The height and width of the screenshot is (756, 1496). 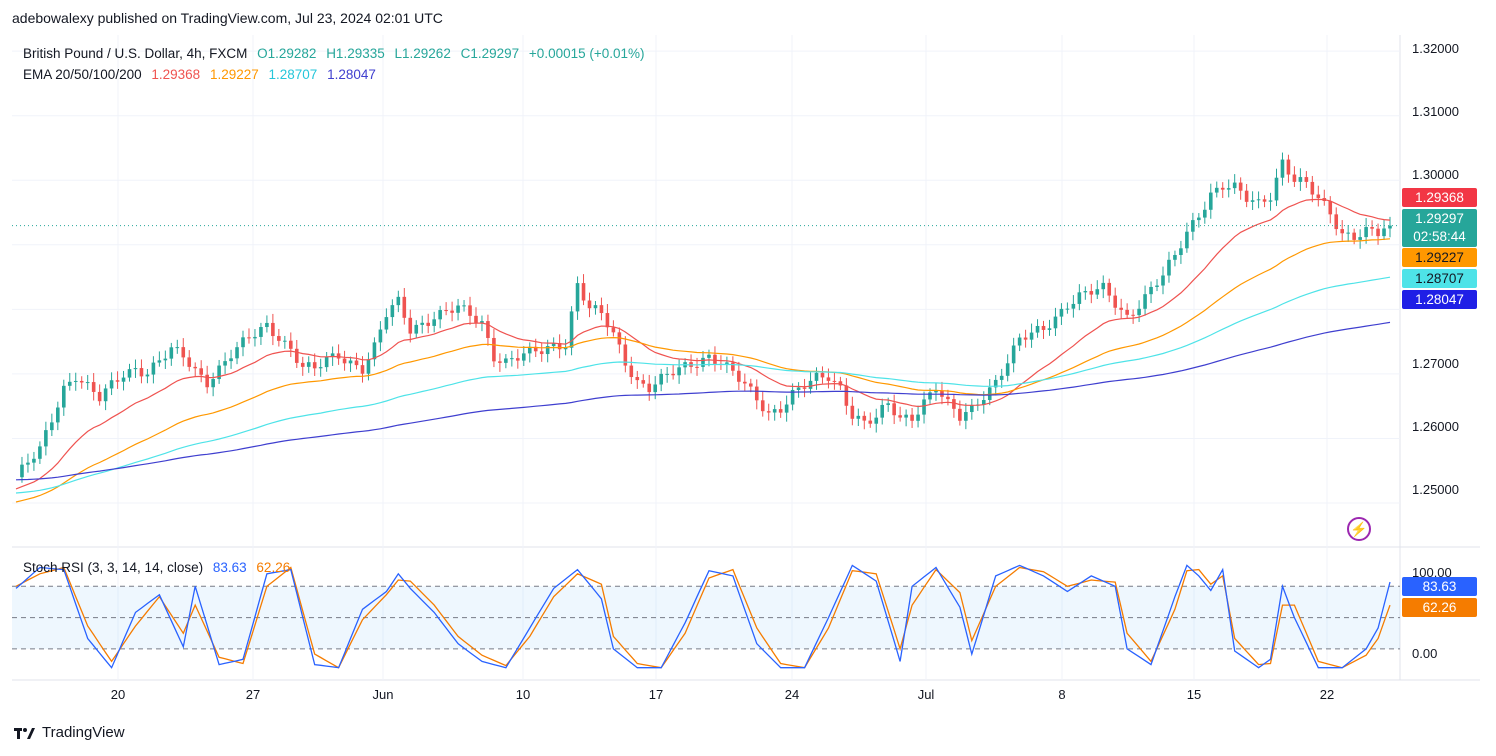 I want to click on lightning-icon: ⚡, so click(x=1359, y=529).